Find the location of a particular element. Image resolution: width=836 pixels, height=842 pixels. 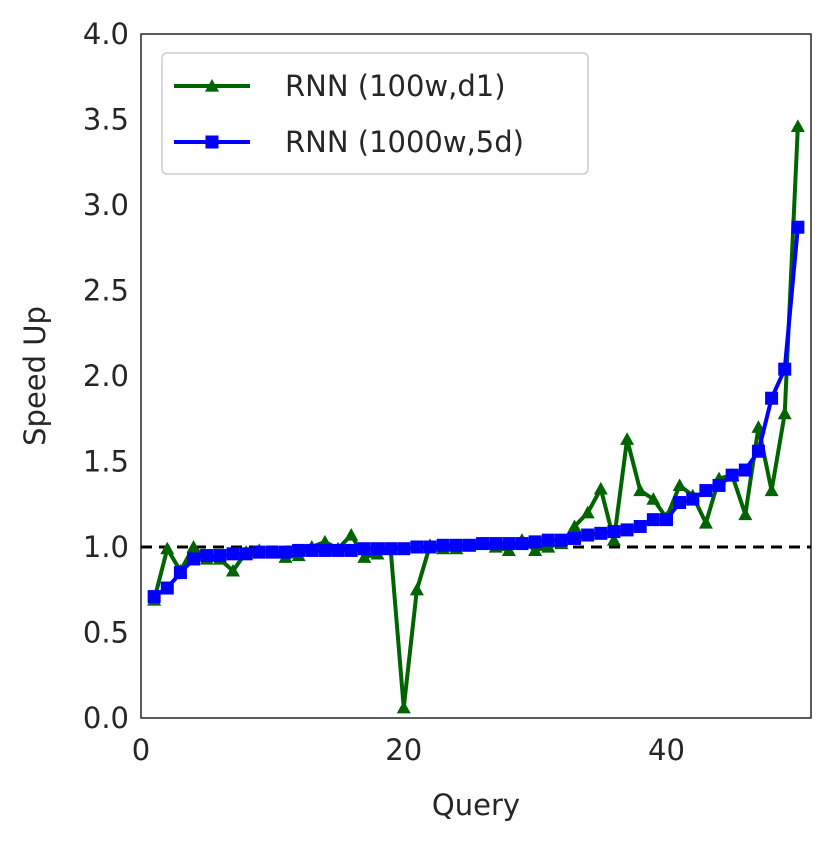

legend-box is located at coordinates (375, 113).